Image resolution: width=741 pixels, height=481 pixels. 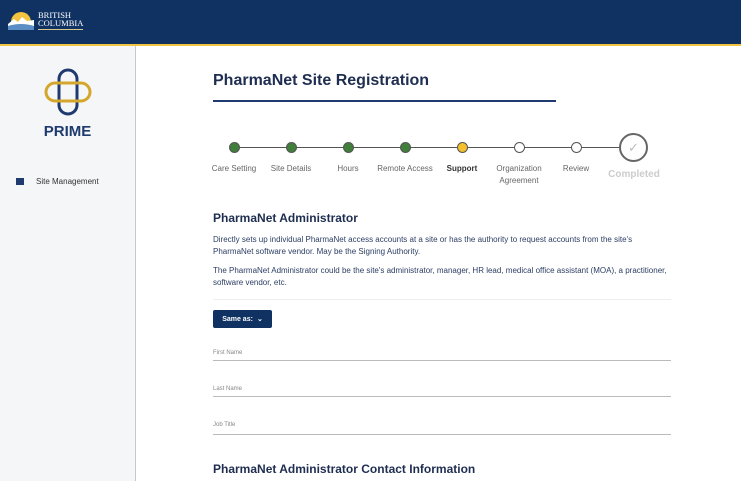 I want to click on stepper-track, so click(x=429, y=147).